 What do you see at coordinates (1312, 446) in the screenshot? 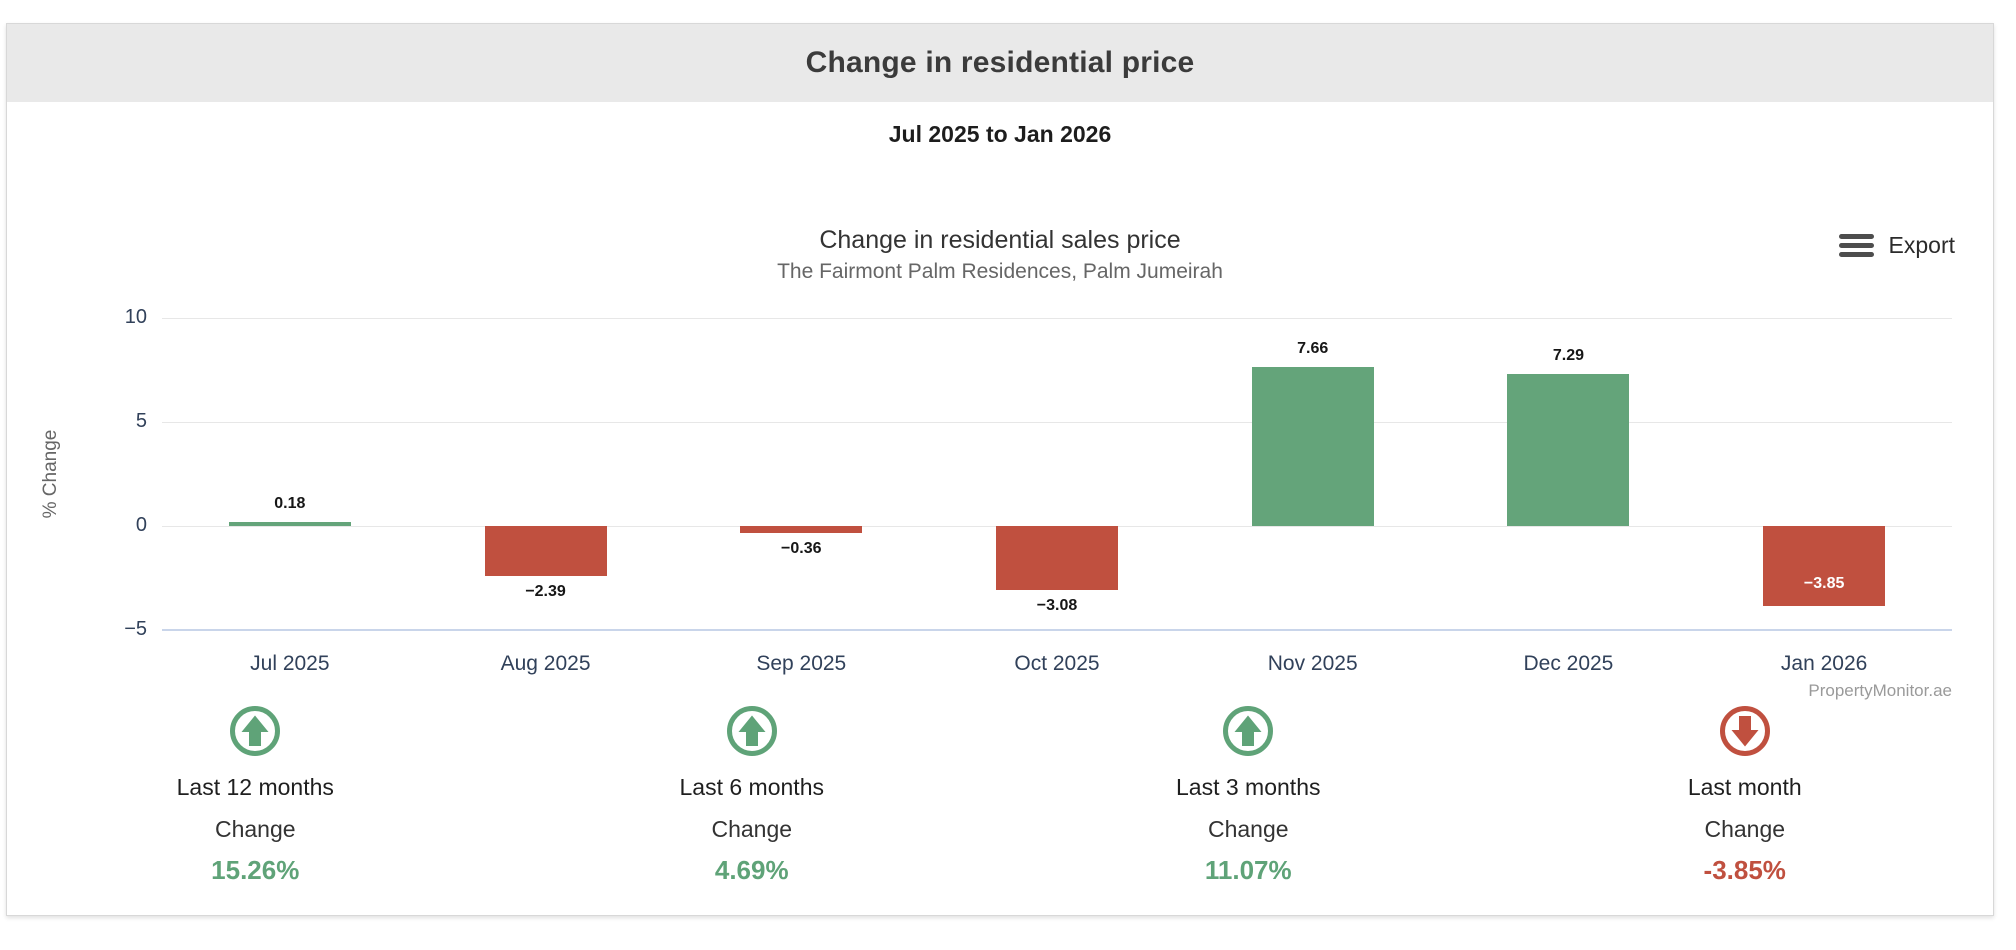
I see `bar-nov-2025` at bounding box center [1312, 446].